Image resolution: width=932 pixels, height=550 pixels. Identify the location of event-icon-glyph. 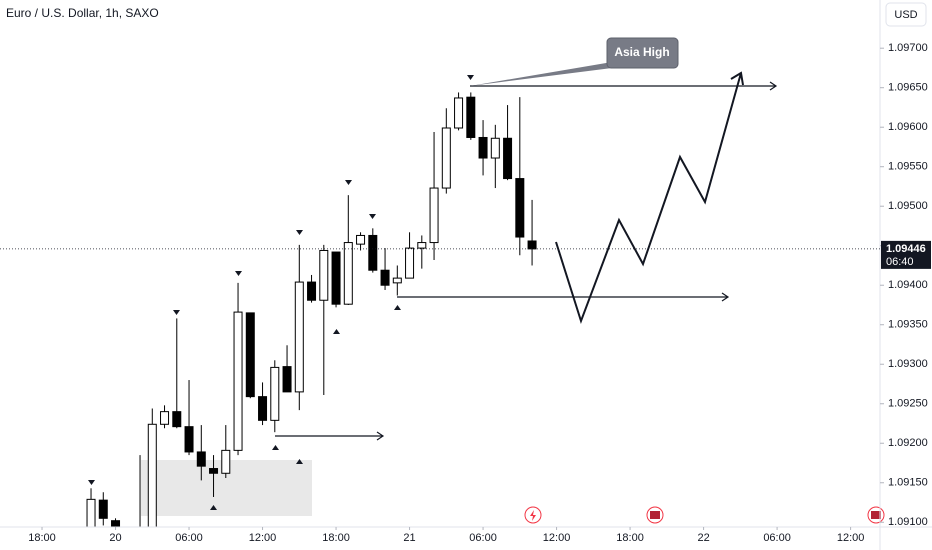
(533, 515).